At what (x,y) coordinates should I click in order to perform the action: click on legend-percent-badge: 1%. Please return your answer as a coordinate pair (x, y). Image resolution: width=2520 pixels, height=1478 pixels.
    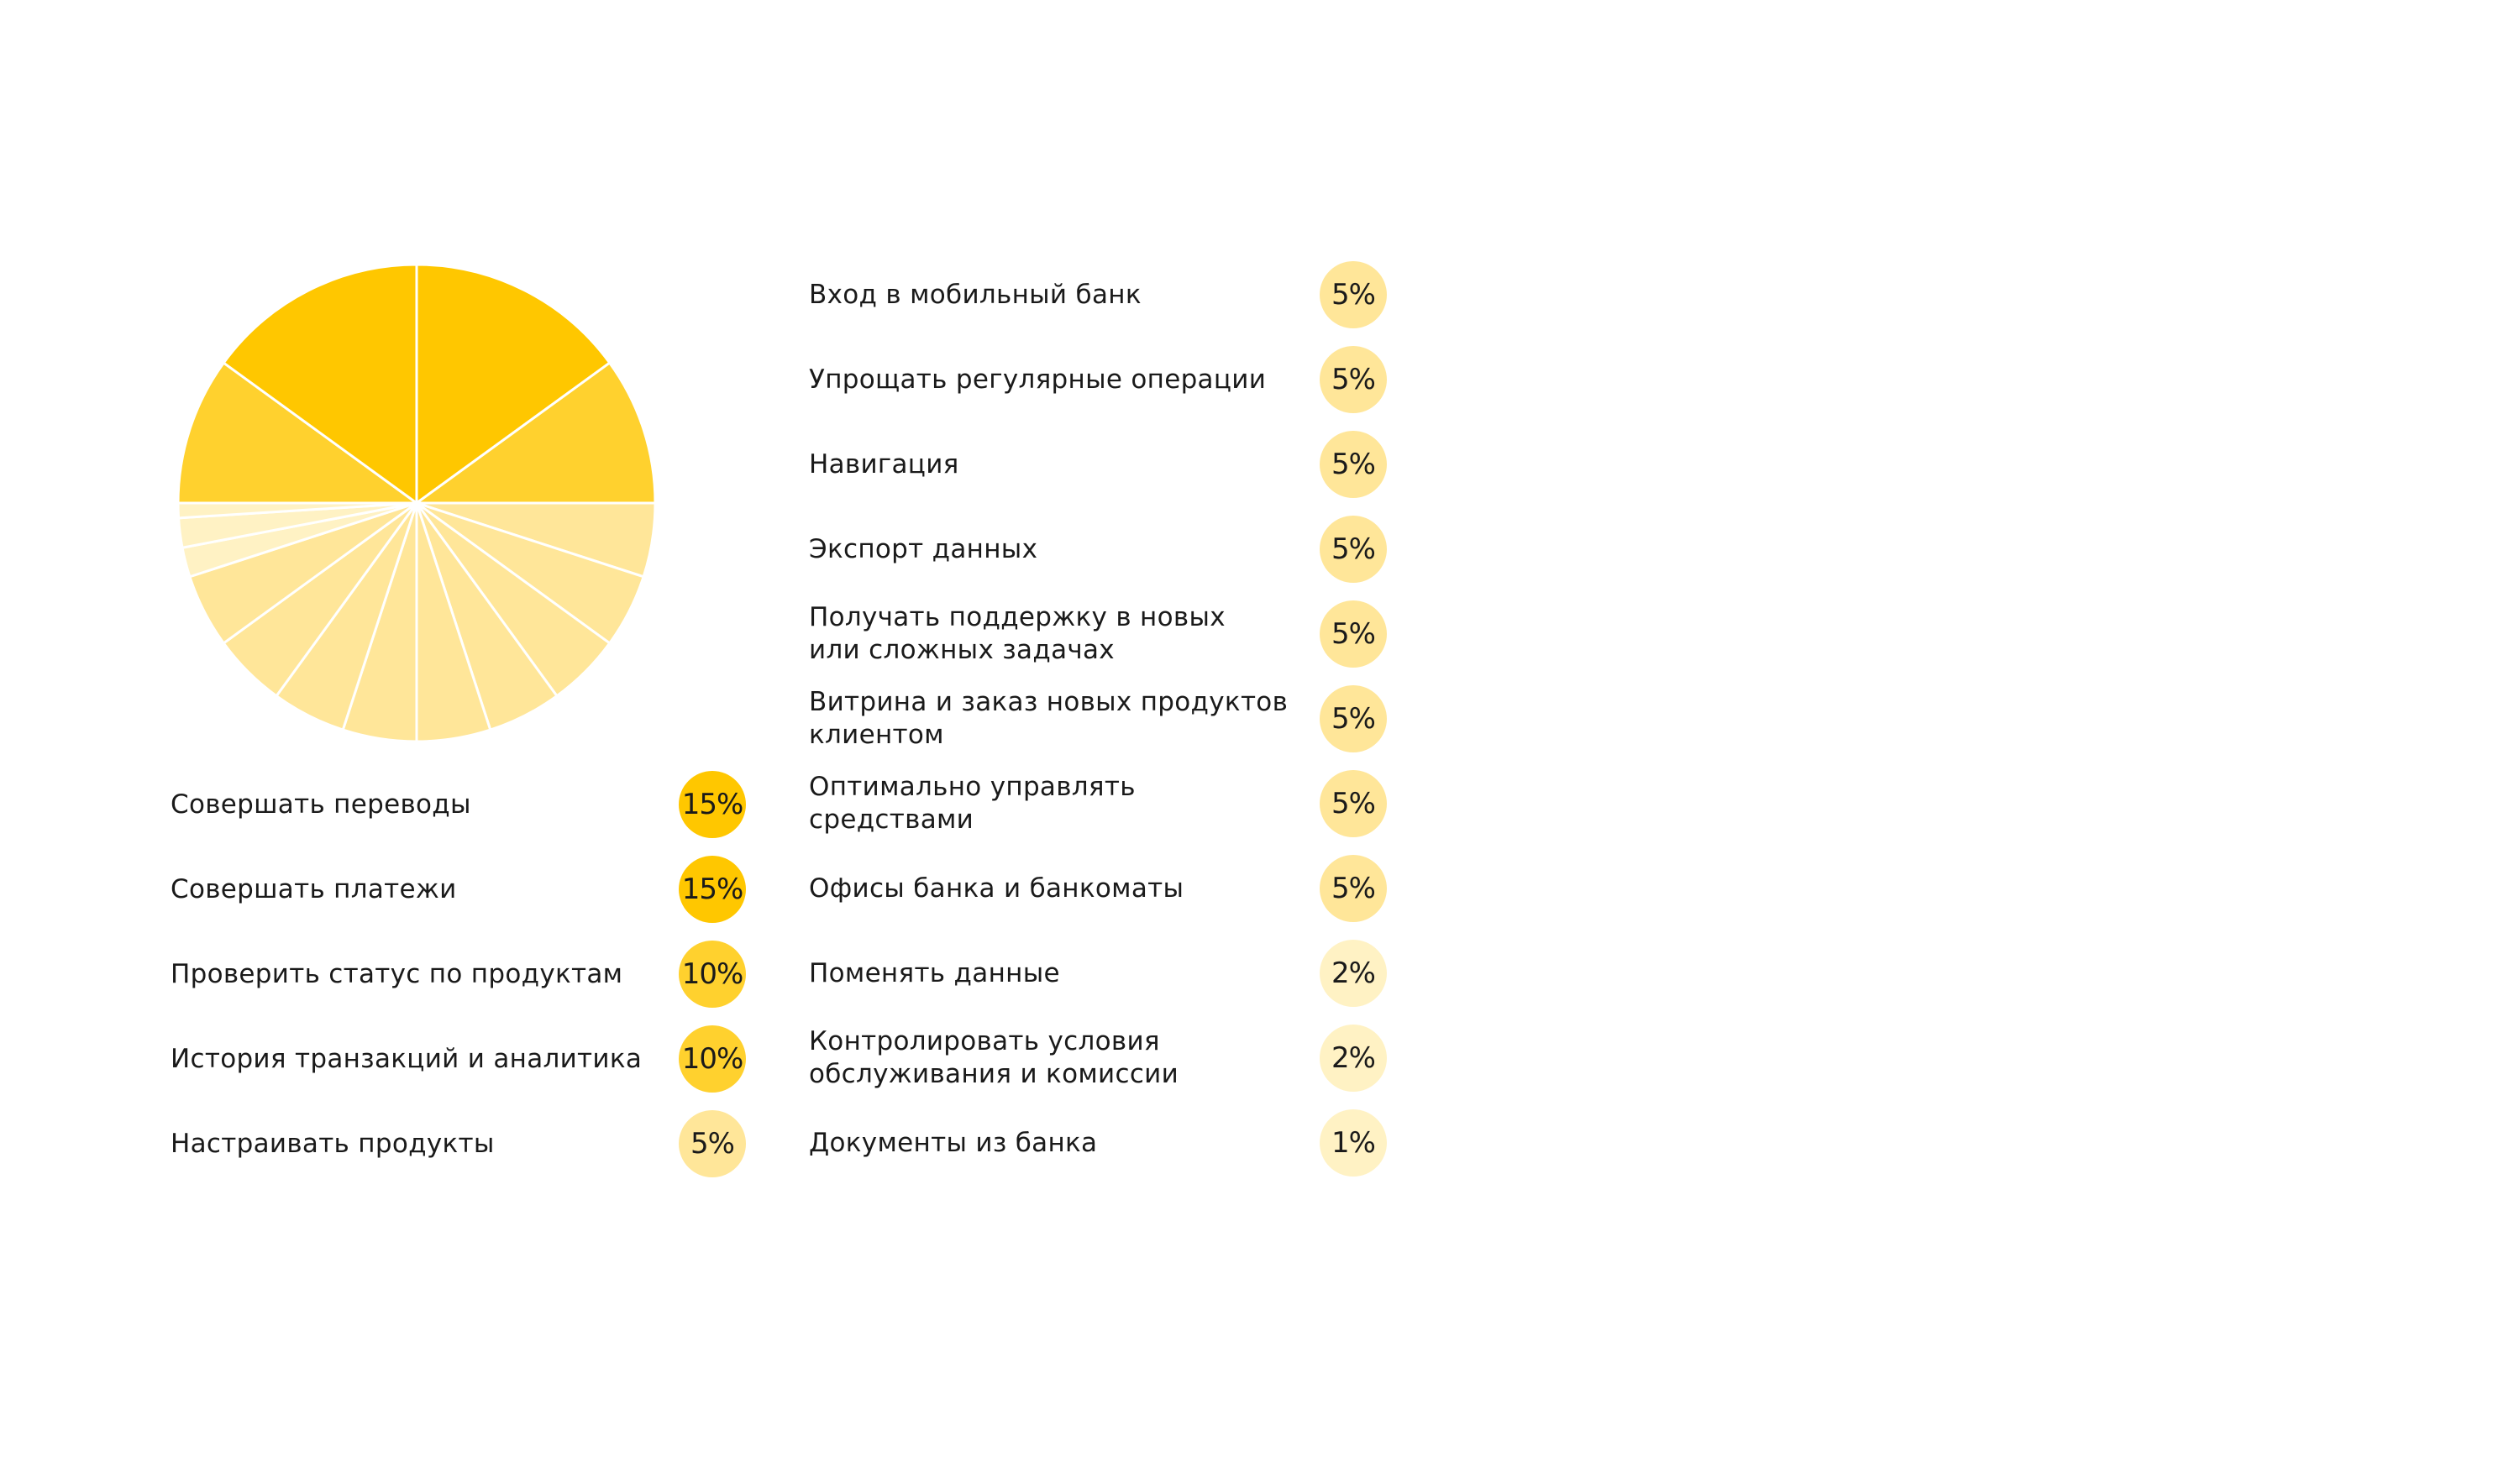
    Looking at the image, I should click on (1353, 1143).